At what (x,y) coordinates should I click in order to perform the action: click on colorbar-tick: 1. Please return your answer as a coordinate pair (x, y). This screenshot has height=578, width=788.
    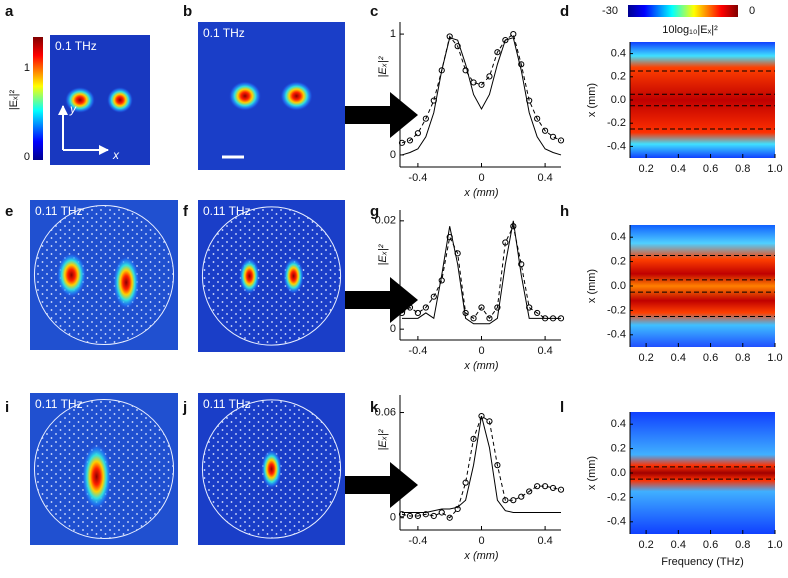
    Looking at the image, I should click on (27, 68).